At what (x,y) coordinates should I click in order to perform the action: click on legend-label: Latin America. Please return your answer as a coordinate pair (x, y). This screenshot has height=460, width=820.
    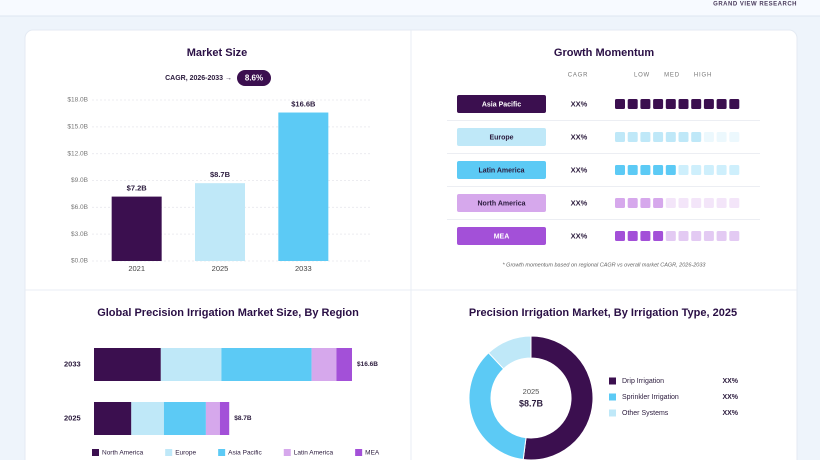
    Looking at the image, I should click on (314, 453).